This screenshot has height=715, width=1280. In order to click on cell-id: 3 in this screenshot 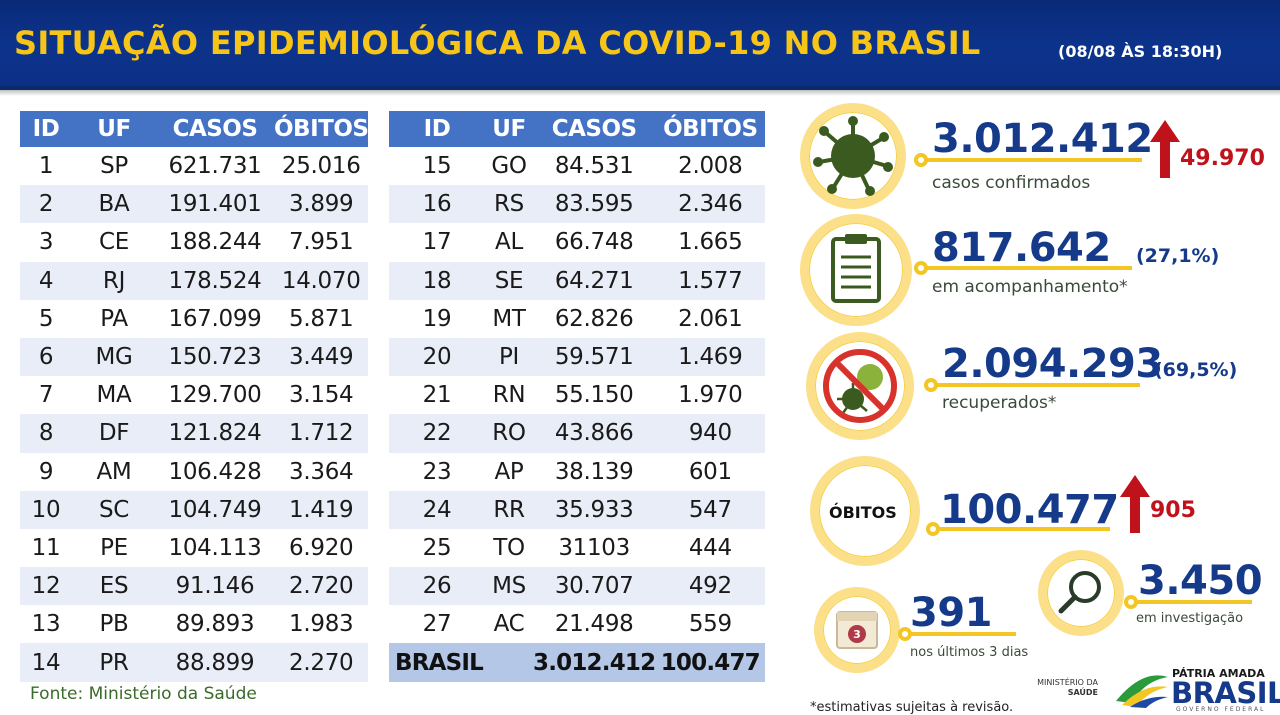, I will do `click(46, 242)`.